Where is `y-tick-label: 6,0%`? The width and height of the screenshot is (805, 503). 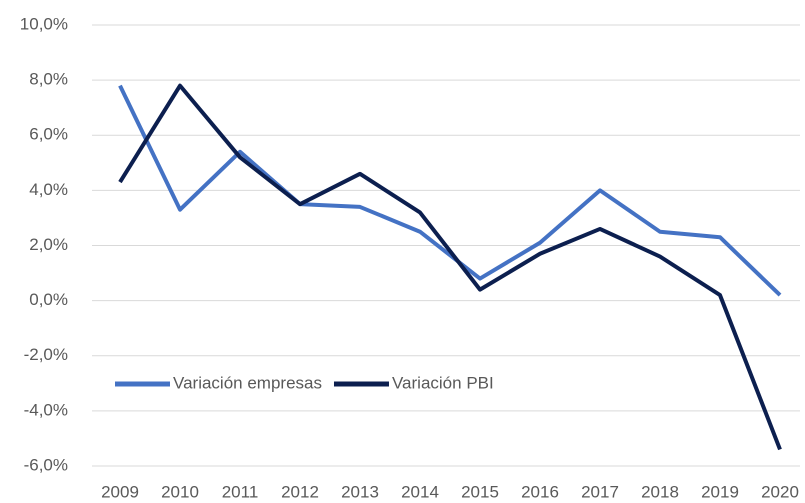
y-tick-label: 6,0% is located at coordinates (48, 134).